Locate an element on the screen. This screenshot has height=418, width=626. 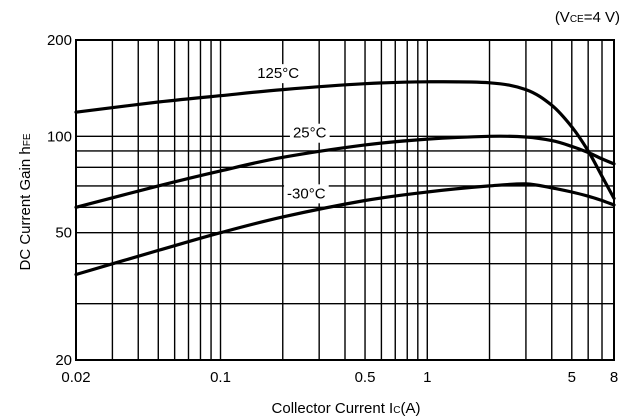
x-tick-label: 8 is located at coordinates (614, 377).